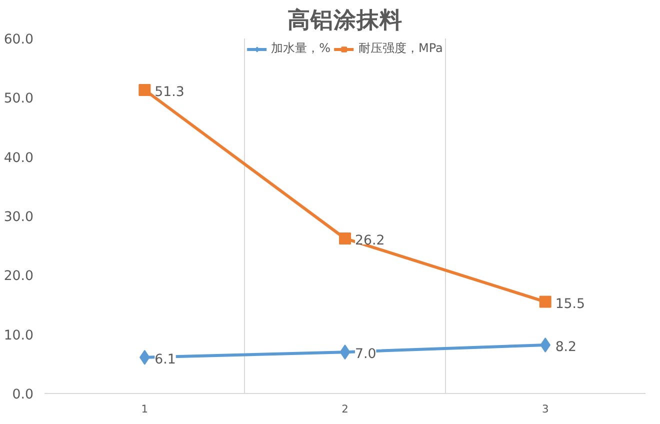  Describe the element at coordinates (165, 360) in the screenshot. I see `data-label: 6.1` at that location.